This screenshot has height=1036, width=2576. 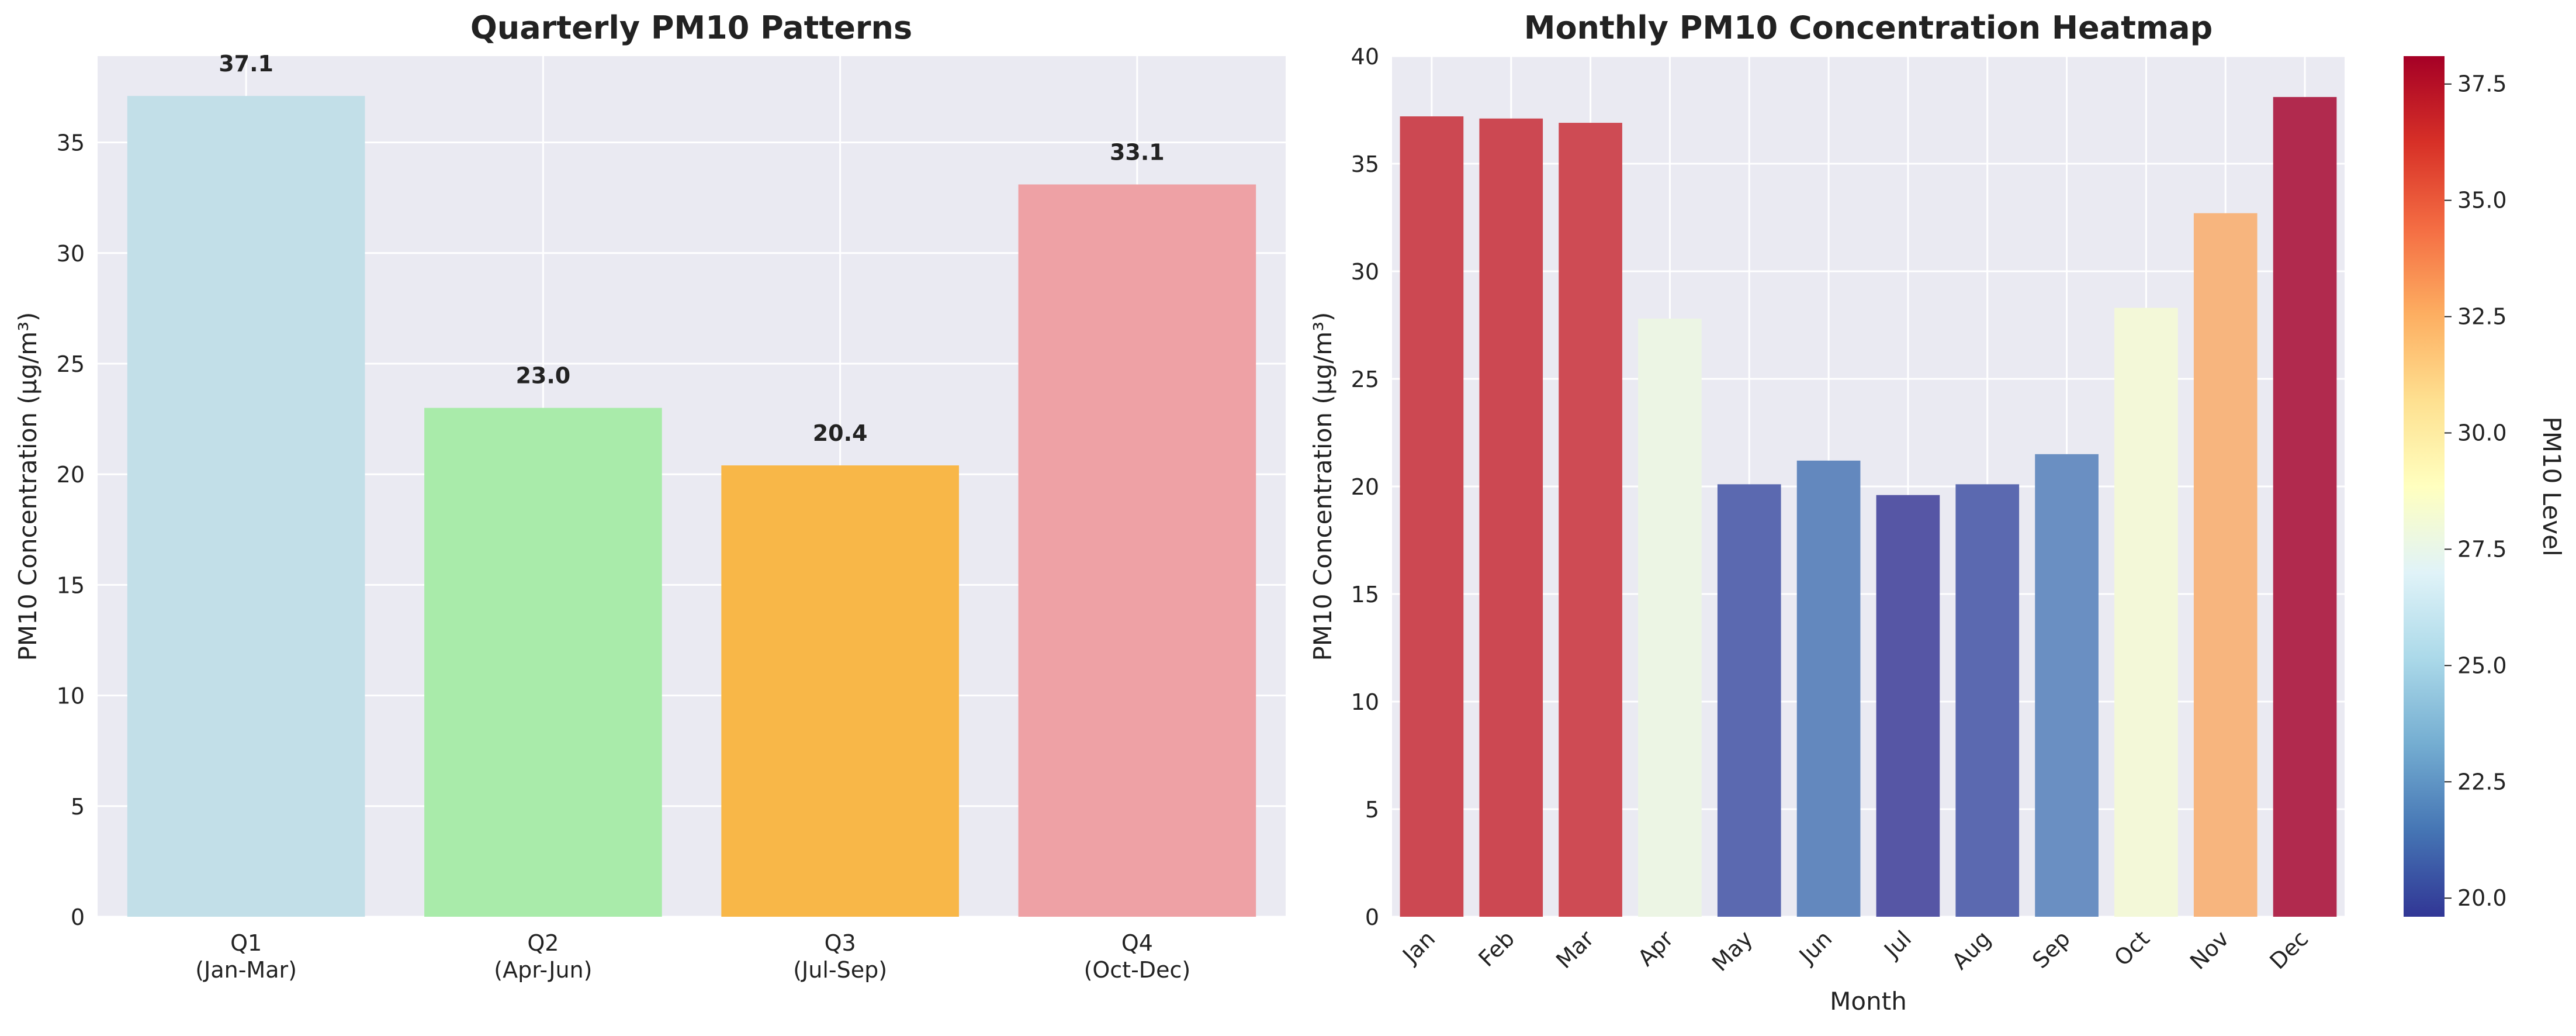 What do you see at coordinates (1869, 27) in the screenshot?
I see `monthly-chart-title: Monthly PM10 Concentration Heatmap` at bounding box center [1869, 27].